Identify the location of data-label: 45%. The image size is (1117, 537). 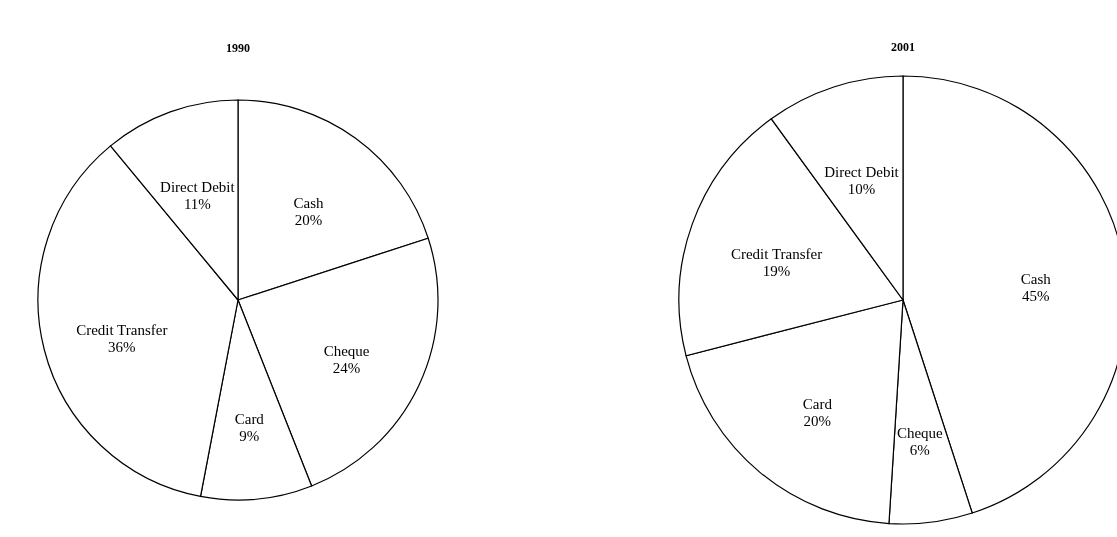
(1036, 295).